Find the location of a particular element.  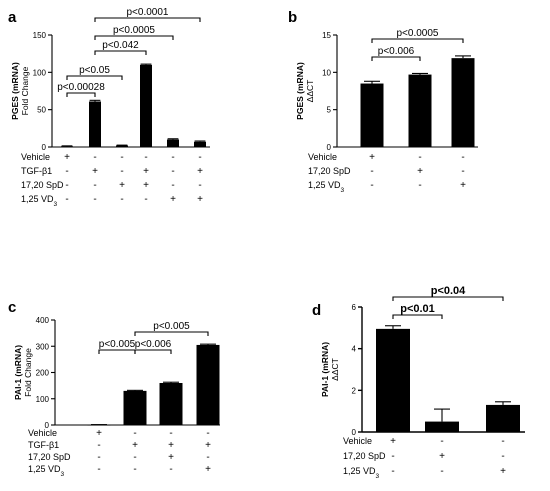

panel-letter: d is located at coordinates (316, 310).